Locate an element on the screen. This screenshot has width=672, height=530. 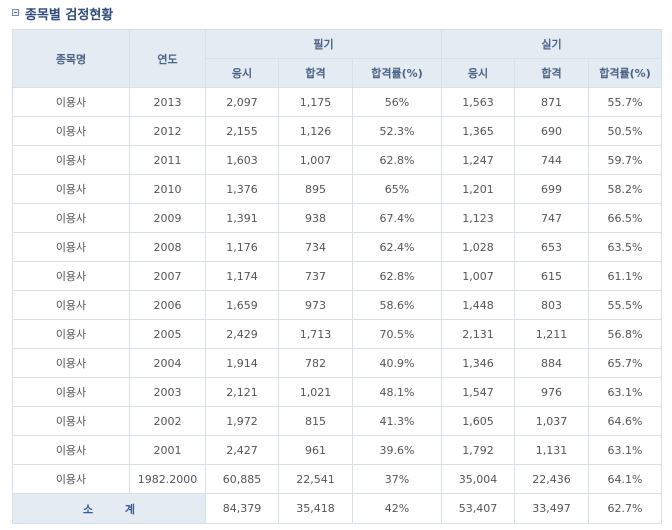
total-cell: 62.7% is located at coordinates (625, 508).